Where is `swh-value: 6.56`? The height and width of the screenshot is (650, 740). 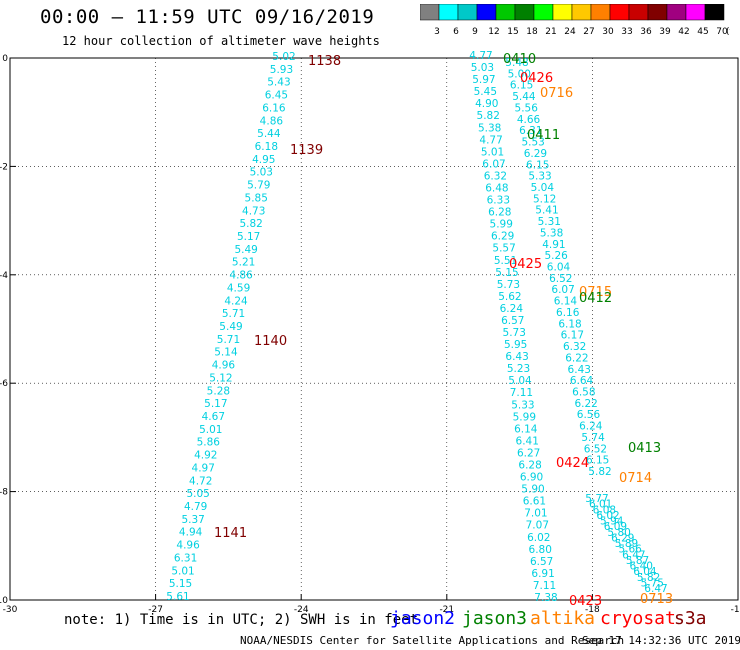
swh-value: 6.56 is located at coordinates (589, 415).